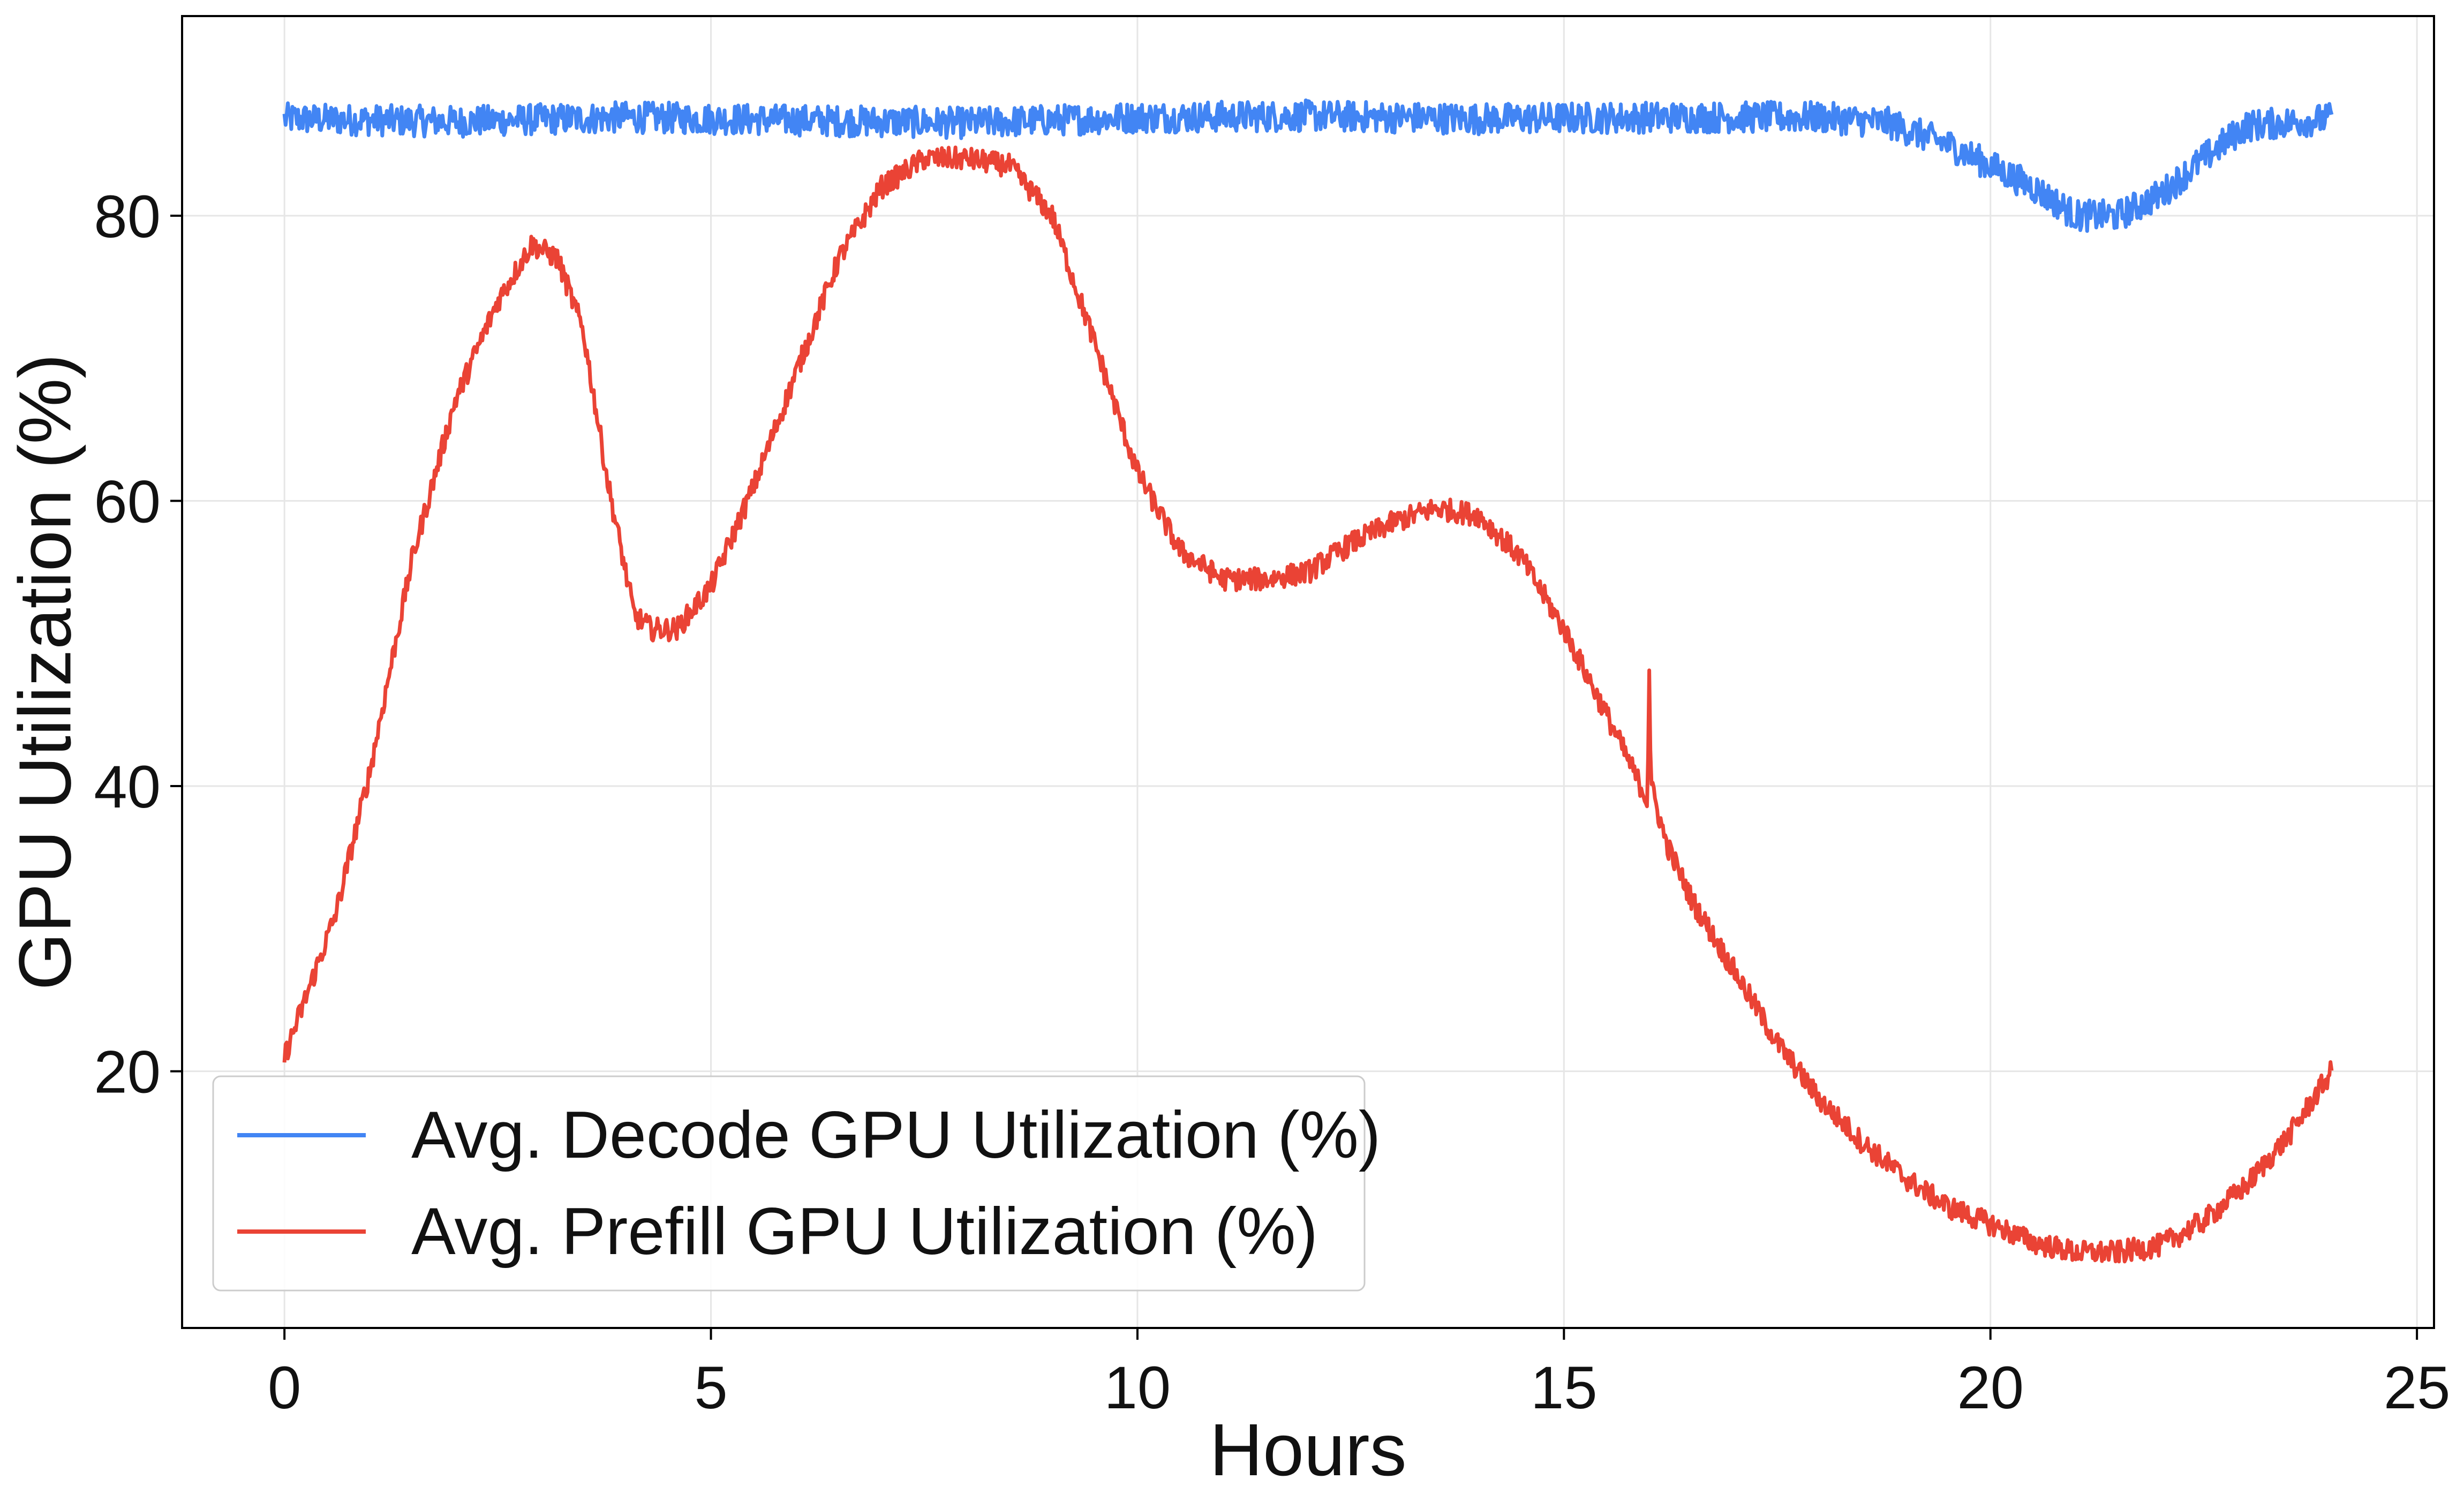 This screenshot has width=2464, height=1502. I want to click on legend-box, so click(789, 1184).